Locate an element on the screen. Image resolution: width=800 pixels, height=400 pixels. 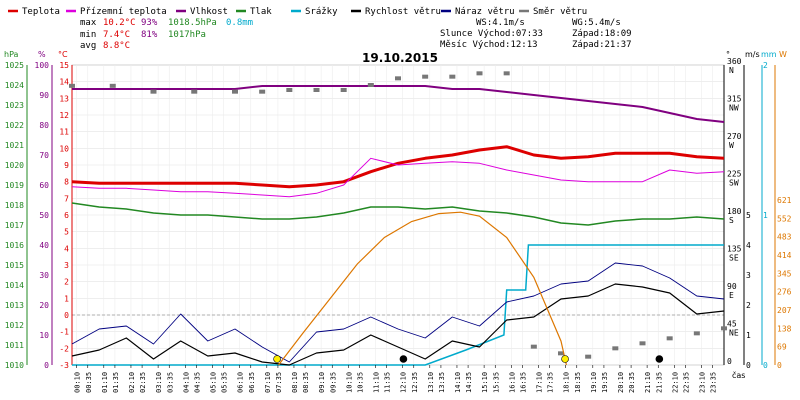
axis-ms-tick: 5 is located at coordinates (748, 215).